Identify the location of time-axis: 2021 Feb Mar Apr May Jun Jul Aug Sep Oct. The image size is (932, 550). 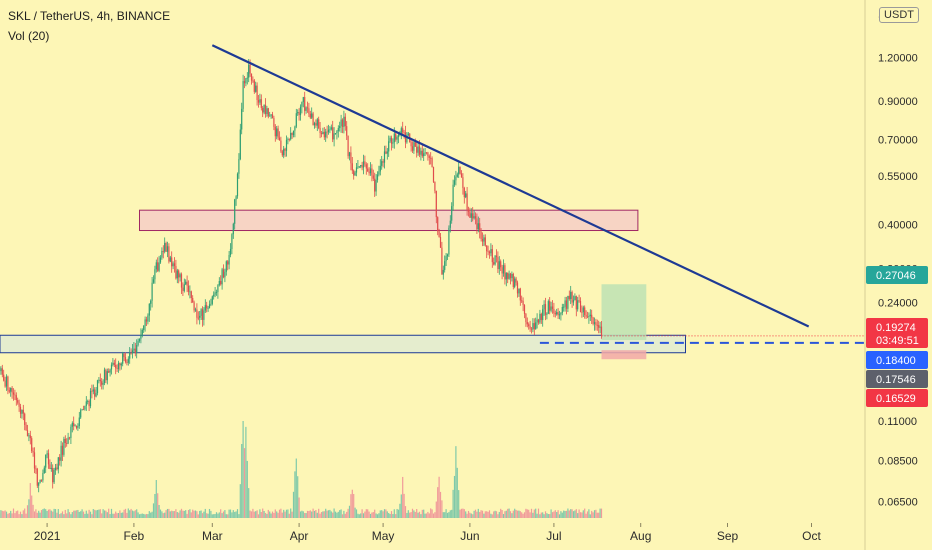
(428, 533).